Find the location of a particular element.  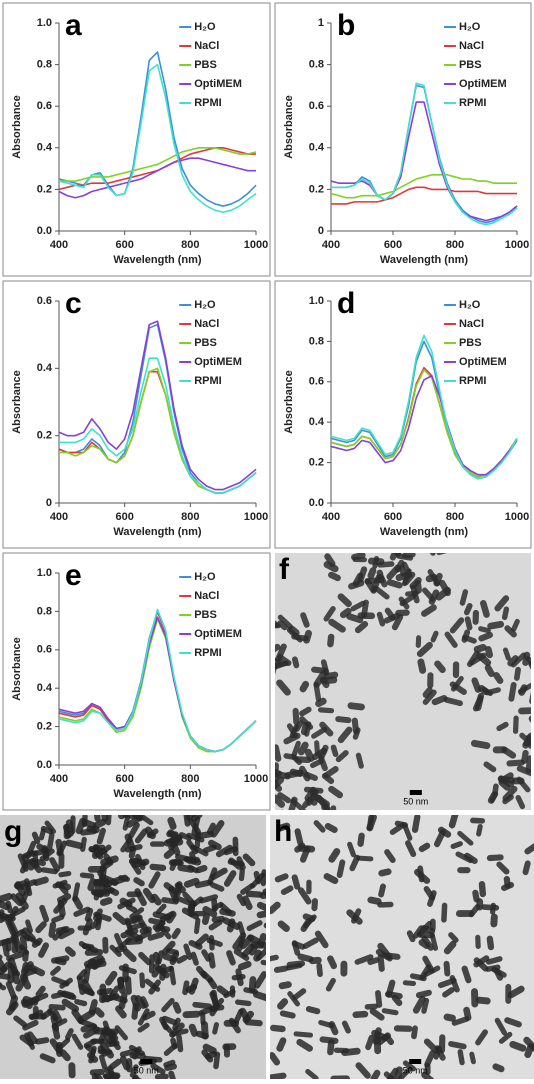

panel-label: a is located at coordinates (73, 25).